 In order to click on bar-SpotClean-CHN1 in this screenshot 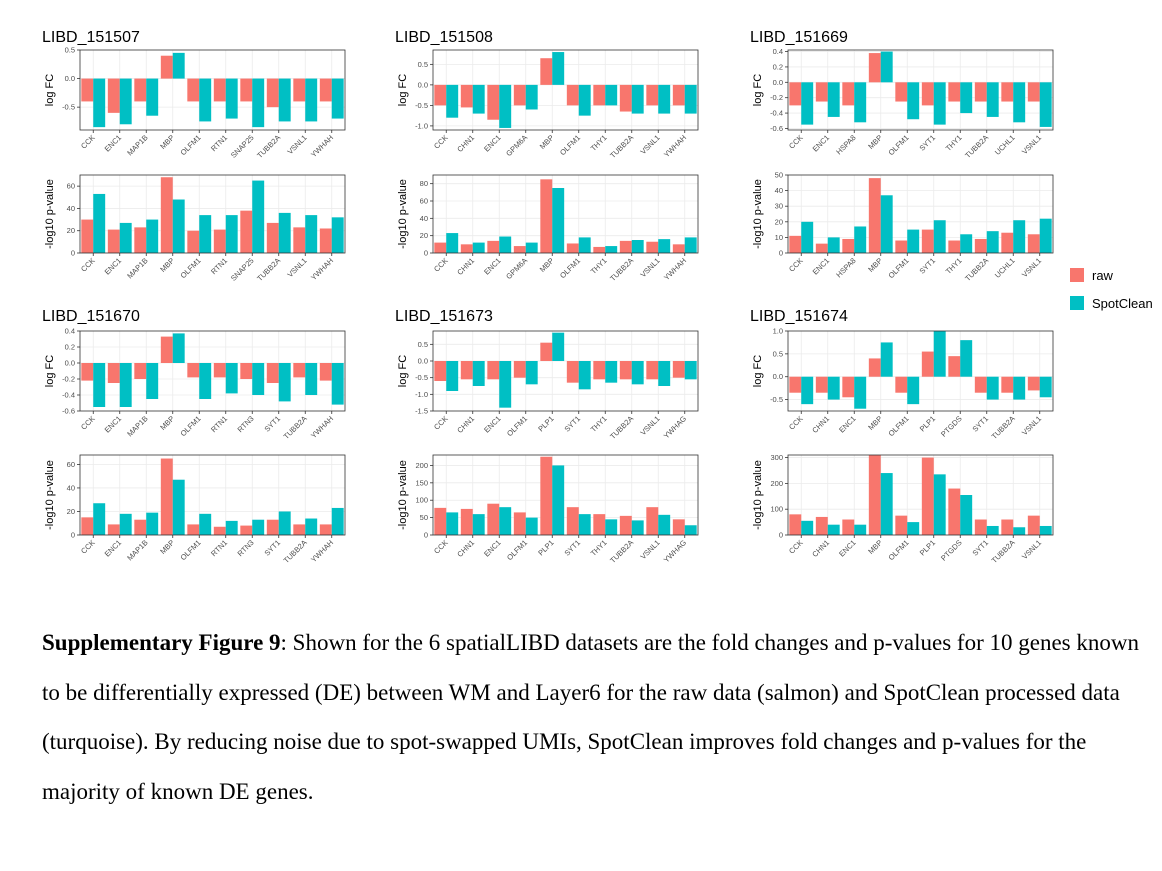, I will do `click(478, 99)`.